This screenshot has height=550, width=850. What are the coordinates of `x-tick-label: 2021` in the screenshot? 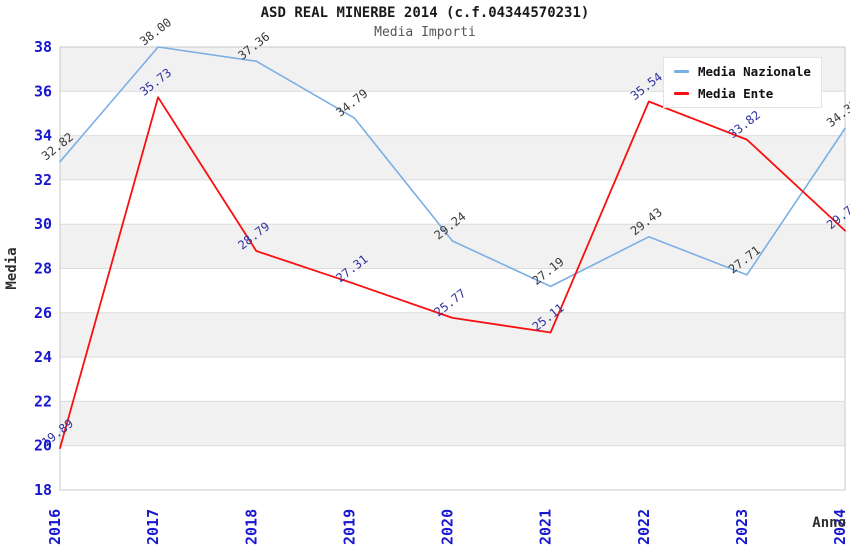 It's located at (546, 527).